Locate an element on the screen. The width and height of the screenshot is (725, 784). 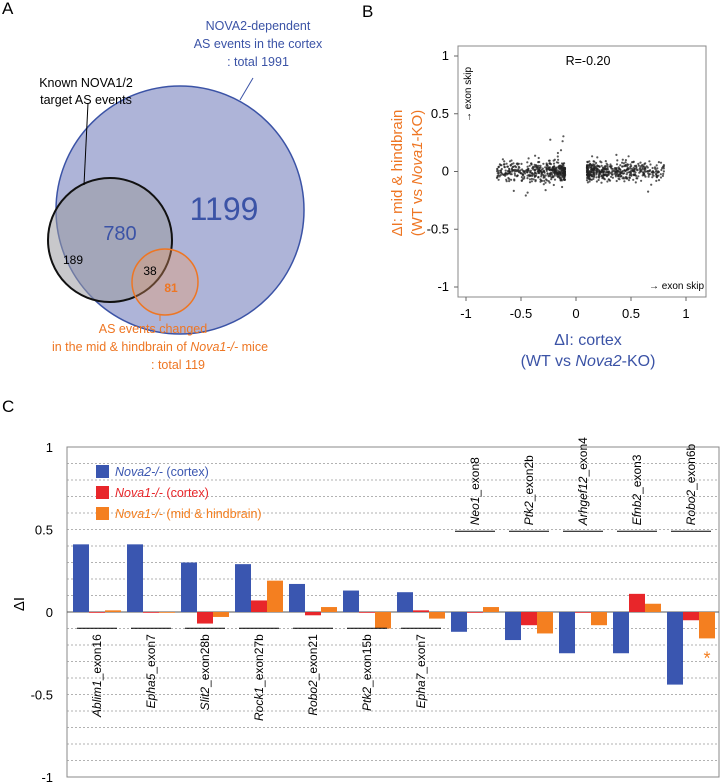
known-leader-line is located at coordinates (86, 144).